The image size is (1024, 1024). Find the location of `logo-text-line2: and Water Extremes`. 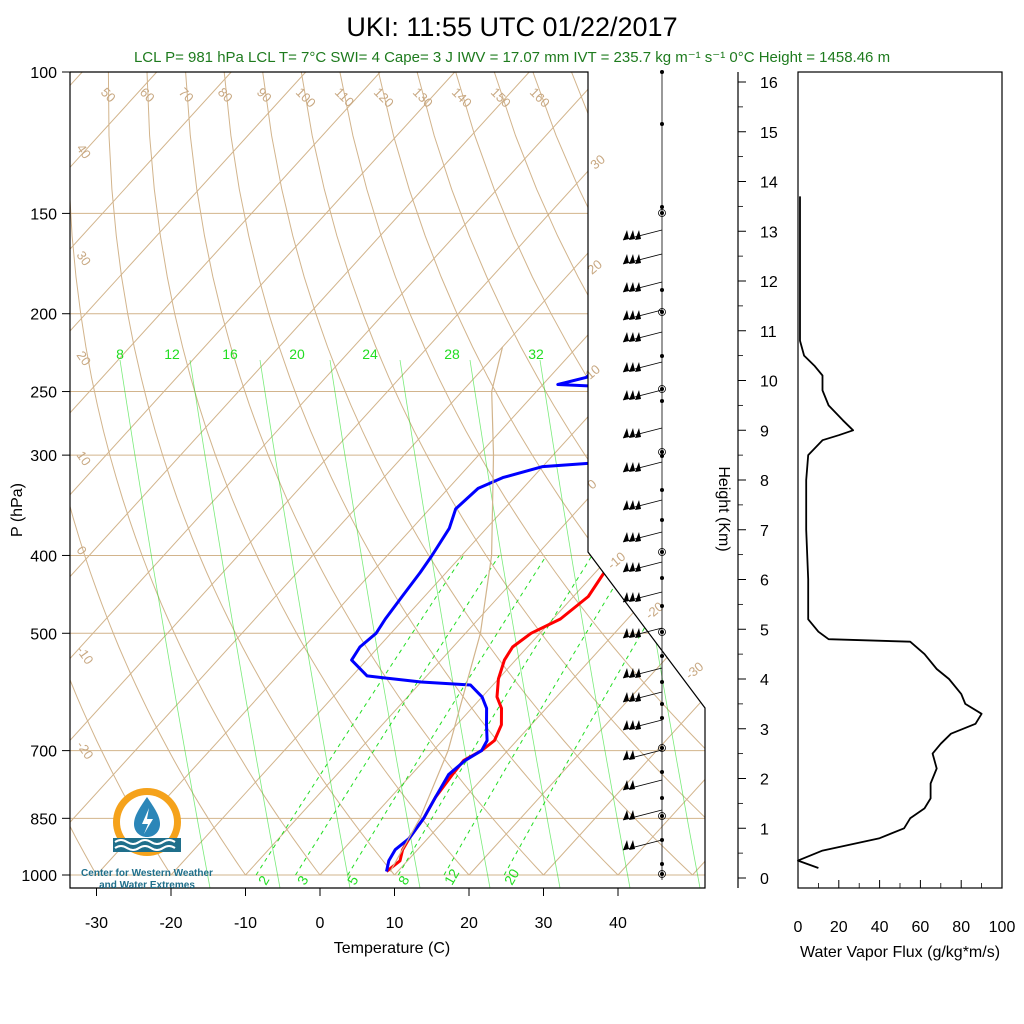

logo-text-line2: and Water Extremes is located at coordinates (147, 885).